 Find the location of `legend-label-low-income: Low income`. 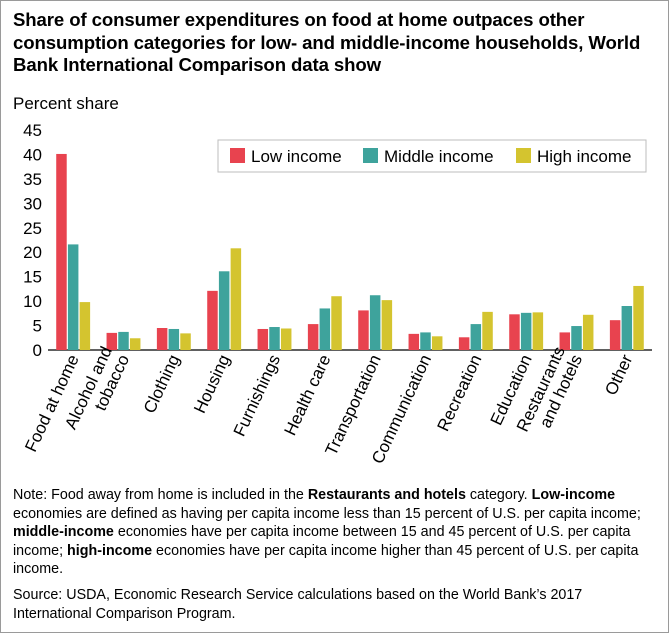

legend-label-low-income: Low income is located at coordinates (296, 156).